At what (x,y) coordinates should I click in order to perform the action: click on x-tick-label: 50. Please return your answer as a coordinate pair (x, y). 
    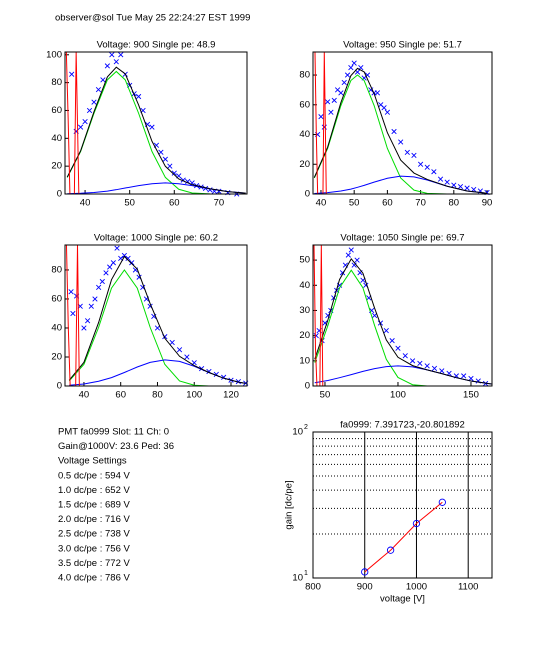
    Looking at the image, I should click on (325, 395).